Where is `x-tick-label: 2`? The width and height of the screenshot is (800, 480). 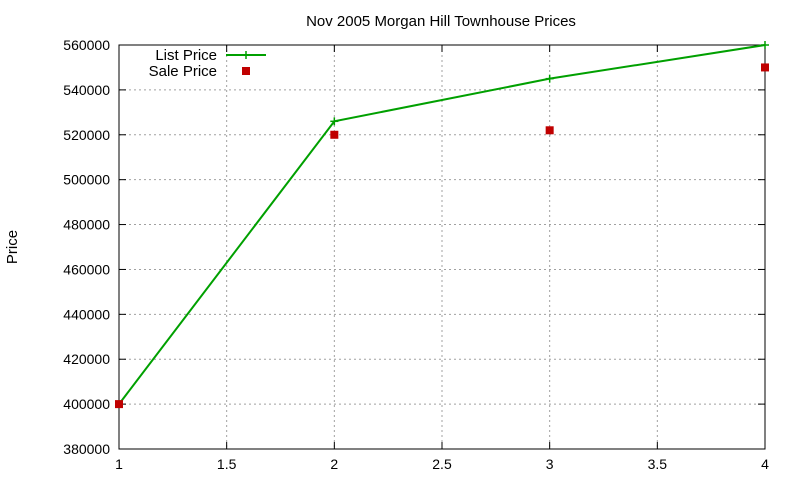
x-tick-label: 2 is located at coordinates (334, 464).